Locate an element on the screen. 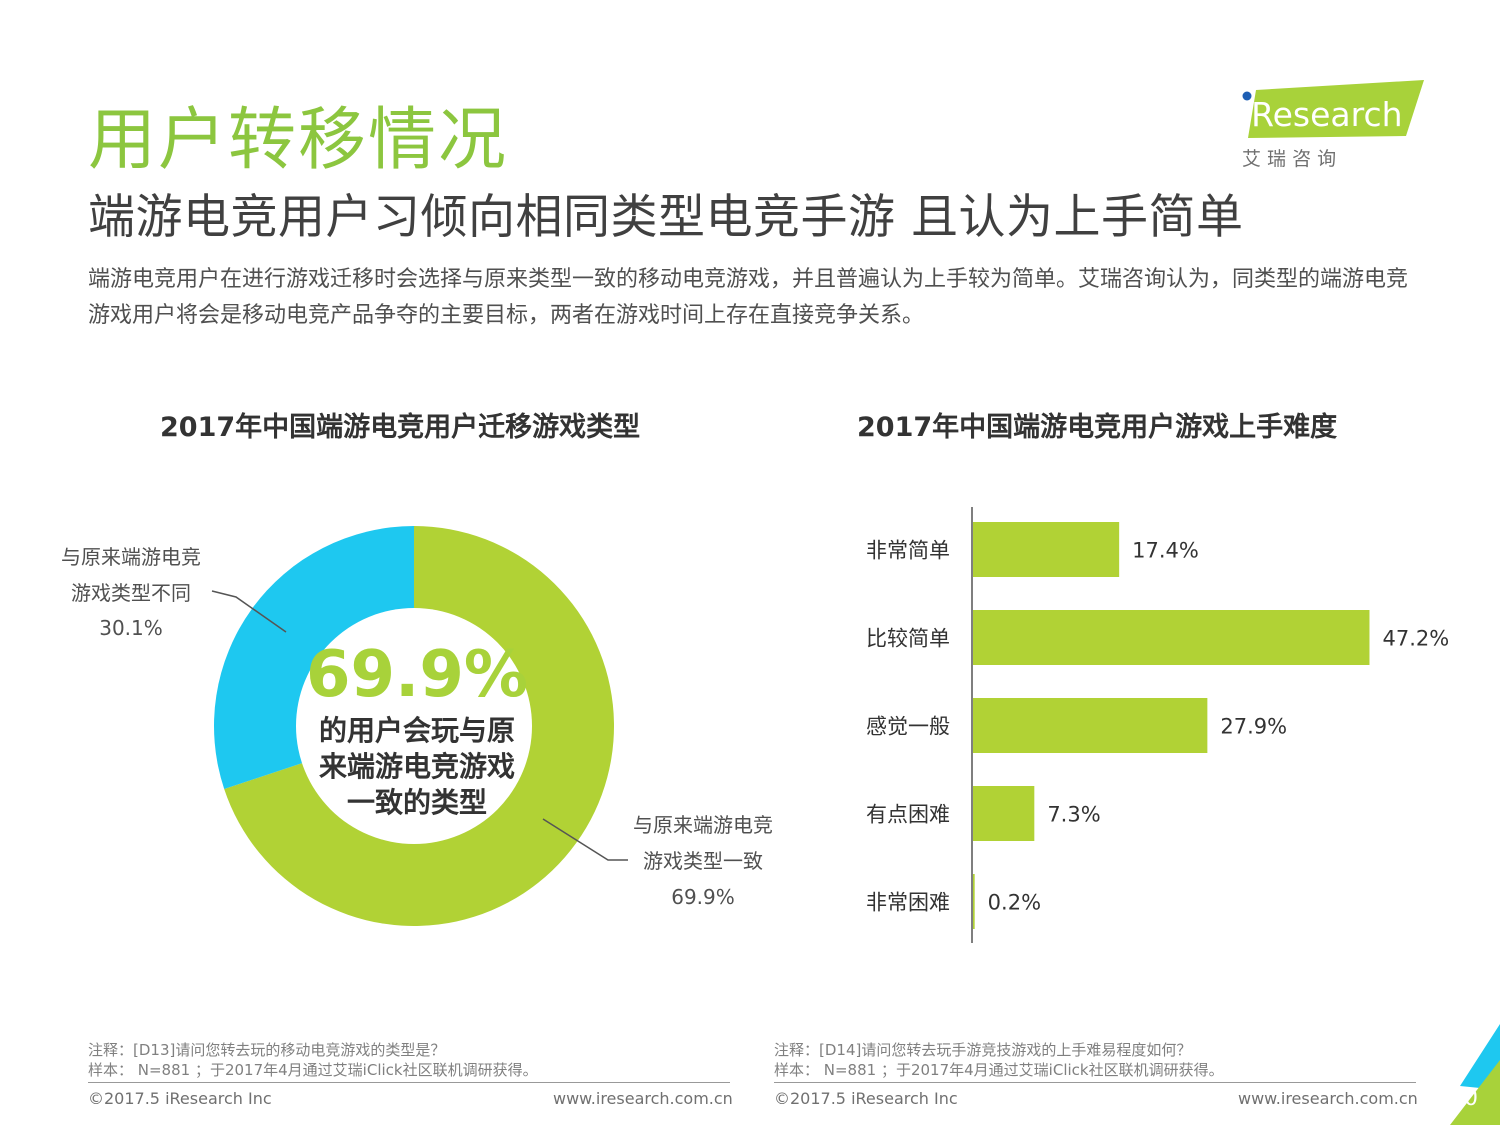 Image resolution: width=1500 pixels, height=1125 pixels. logo-brand: iResearch is located at coordinates (1322, 114).